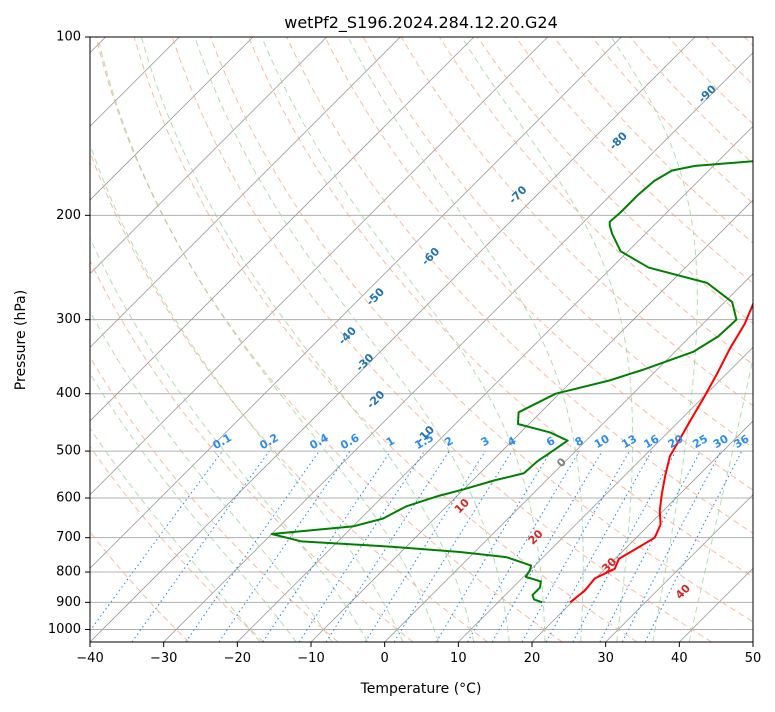 Image resolution: width=775 pixels, height=712 pixels. I want to click on x-tick-label: −10, so click(310, 658).